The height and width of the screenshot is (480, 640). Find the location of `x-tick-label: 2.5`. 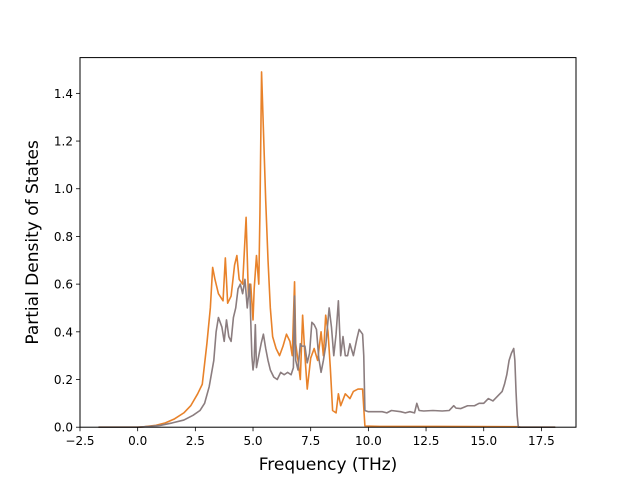

x-tick-label: 2.5 is located at coordinates (195, 441).